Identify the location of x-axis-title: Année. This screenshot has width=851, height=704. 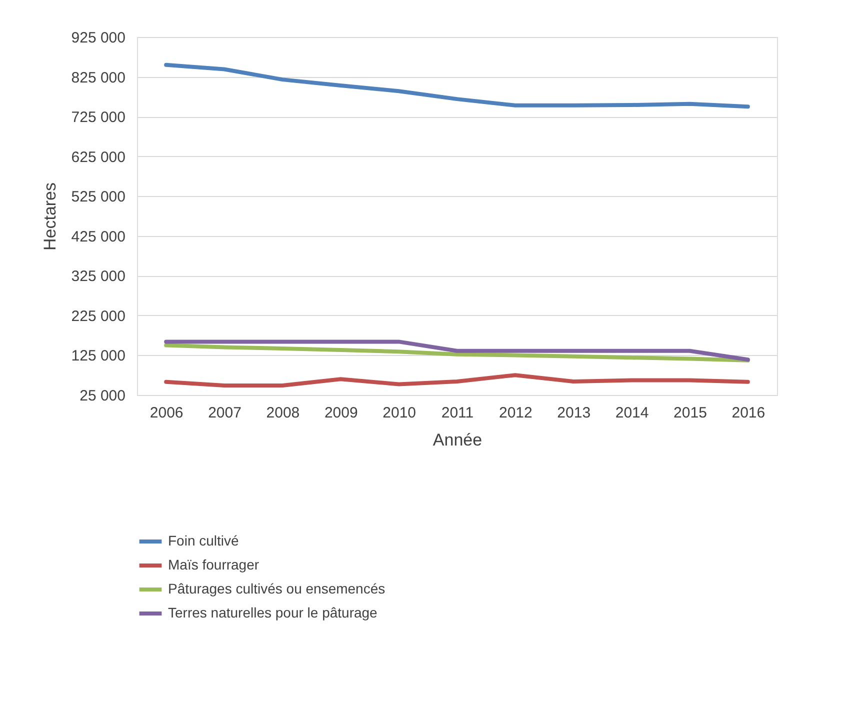
(457, 440).